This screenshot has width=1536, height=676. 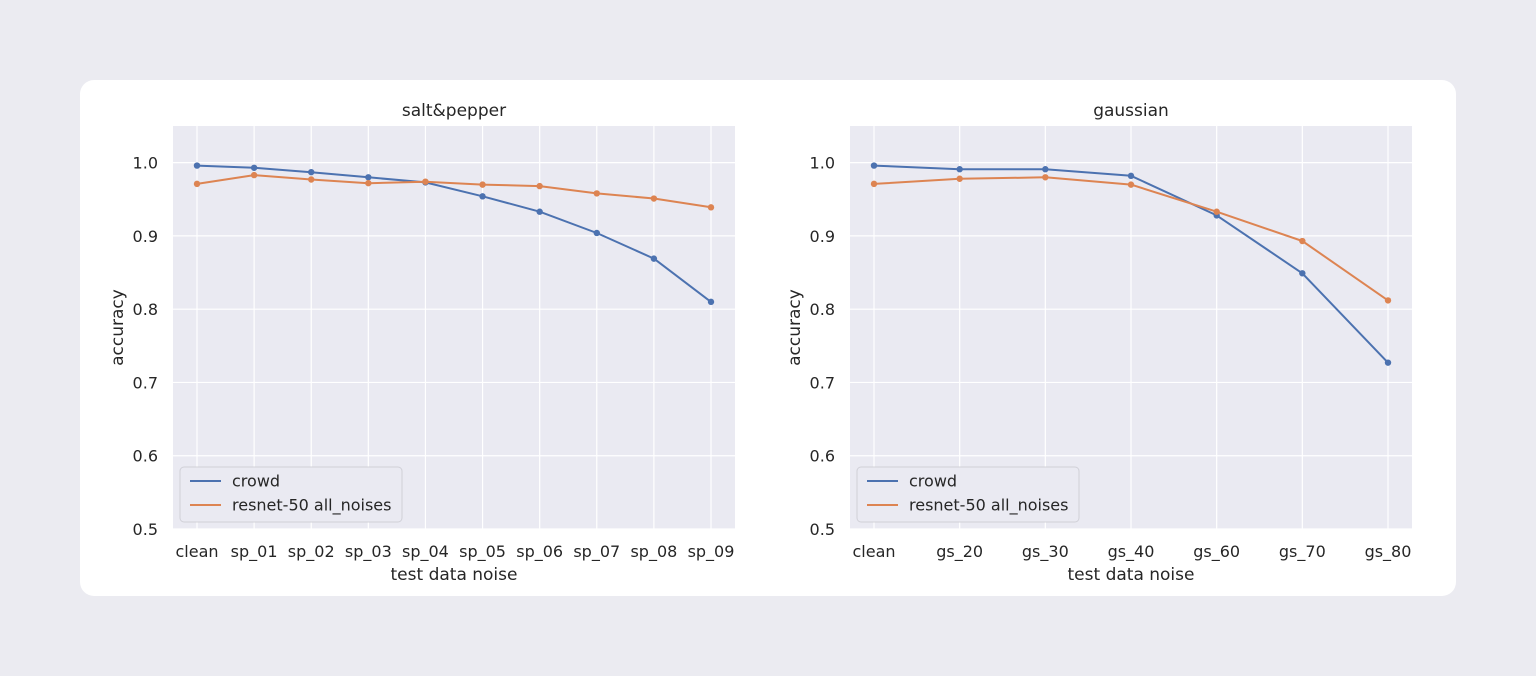 I want to click on x-tick-label: gs_20, so click(x=959, y=552).